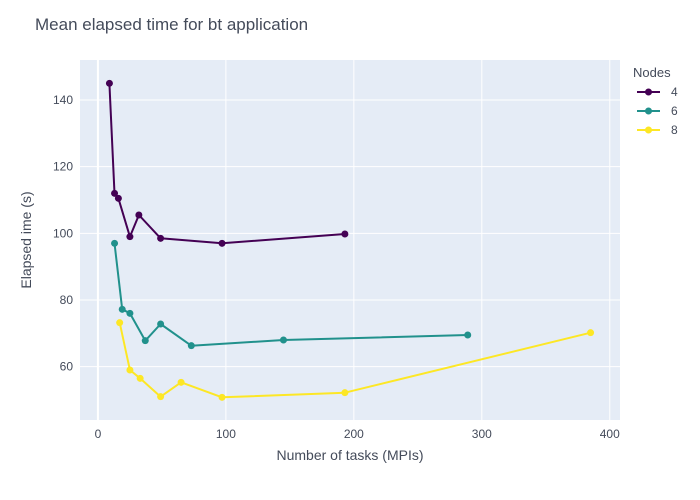  I want to click on legend-label: 6, so click(674, 111).